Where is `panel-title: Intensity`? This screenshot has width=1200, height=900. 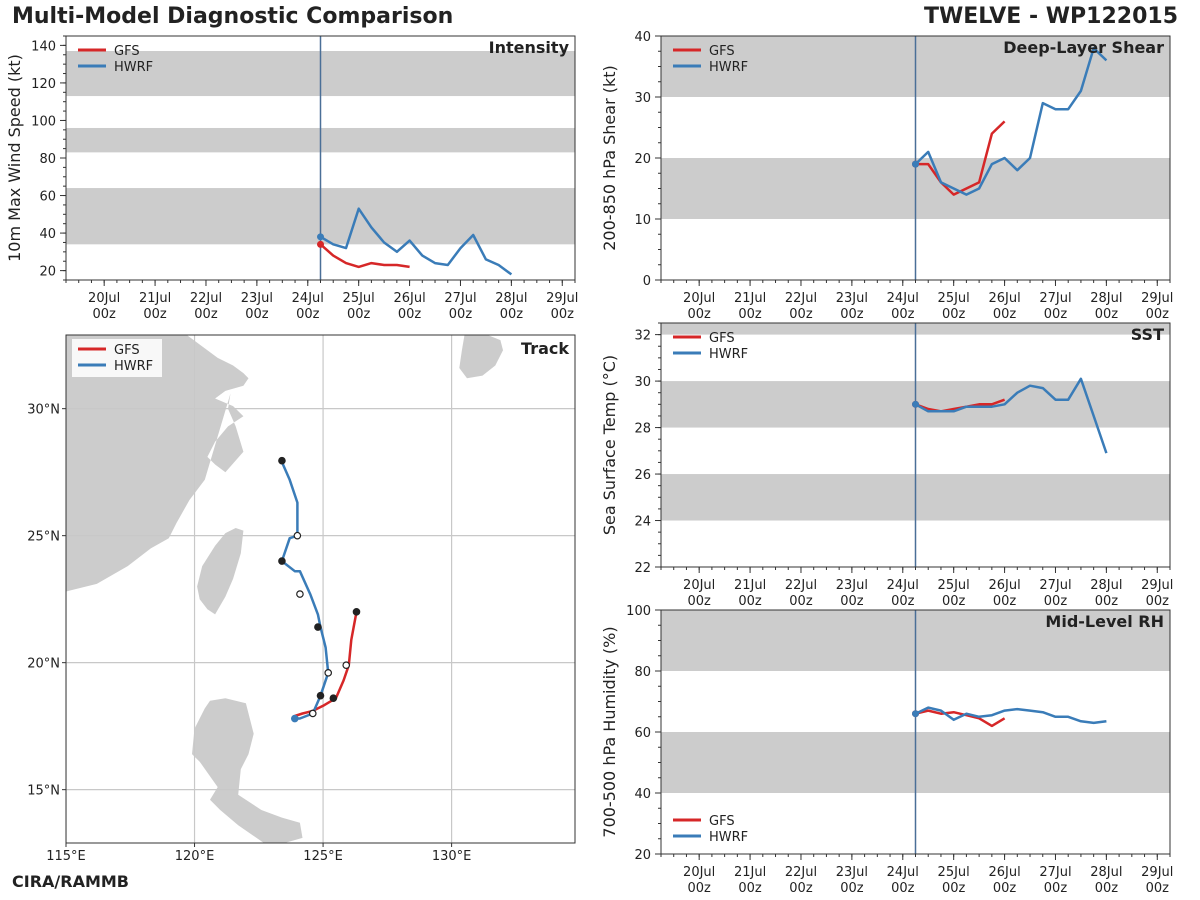
panel-title: Intensity is located at coordinates (529, 47).